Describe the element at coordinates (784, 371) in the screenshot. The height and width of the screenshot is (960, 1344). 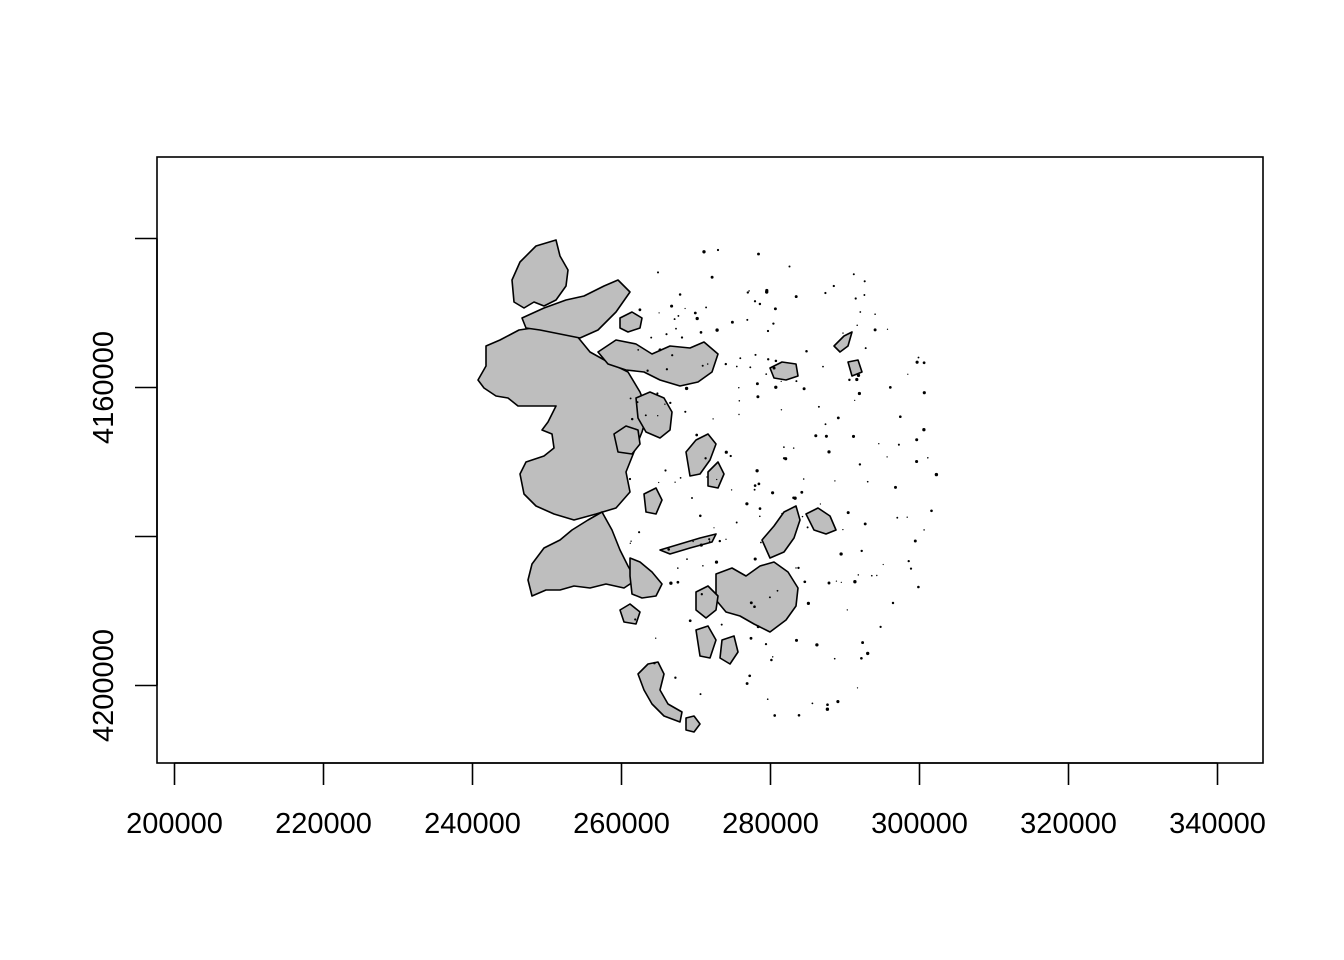
I see `east-far-a-polygon` at that location.